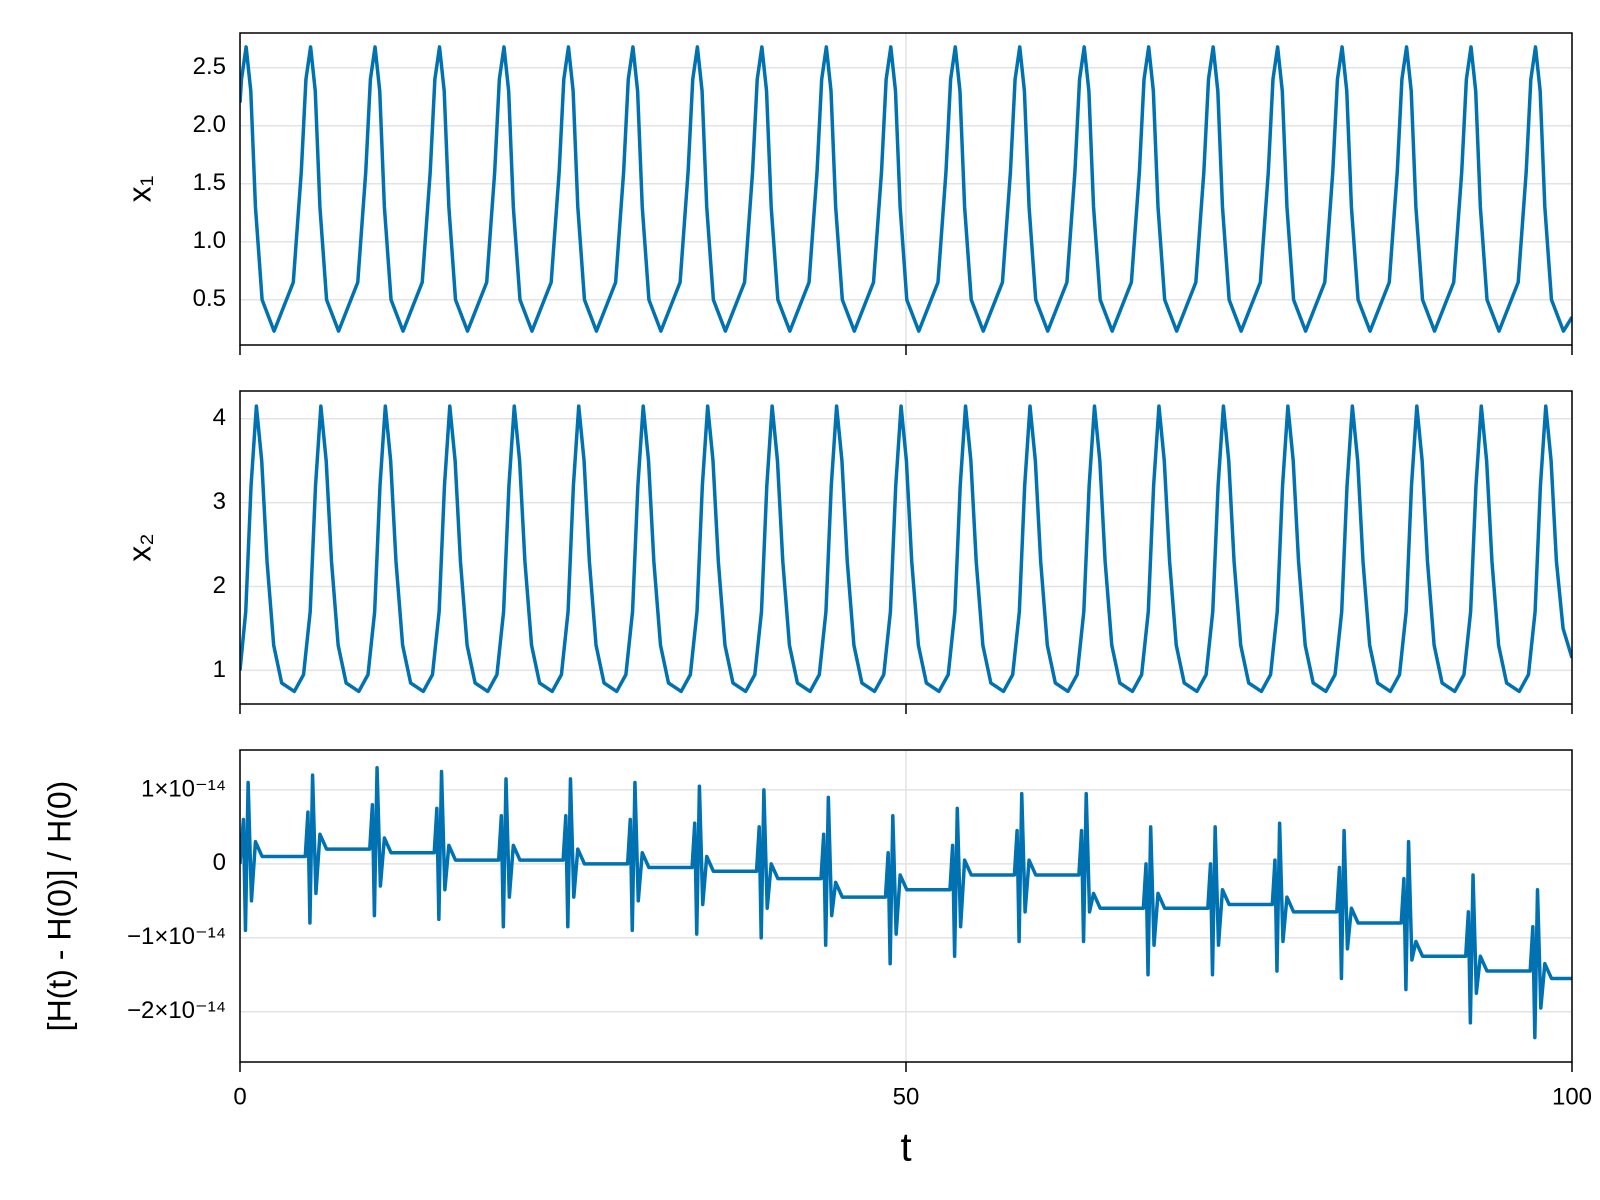 The height and width of the screenshot is (1200, 1600). What do you see at coordinates (209, 240) in the screenshot?
I see `y-tick-label: 1.0` at bounding box center [209, 240].